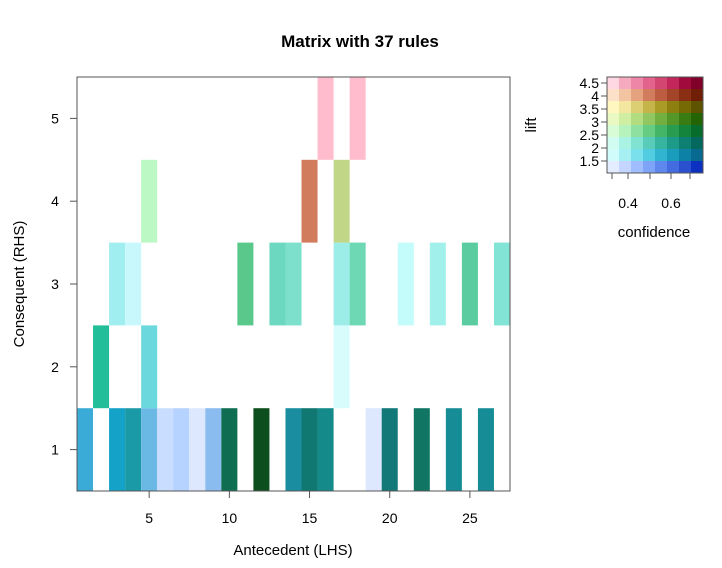  I want to click on x-axis: 5 10 15 20 25, so click(311, 508).